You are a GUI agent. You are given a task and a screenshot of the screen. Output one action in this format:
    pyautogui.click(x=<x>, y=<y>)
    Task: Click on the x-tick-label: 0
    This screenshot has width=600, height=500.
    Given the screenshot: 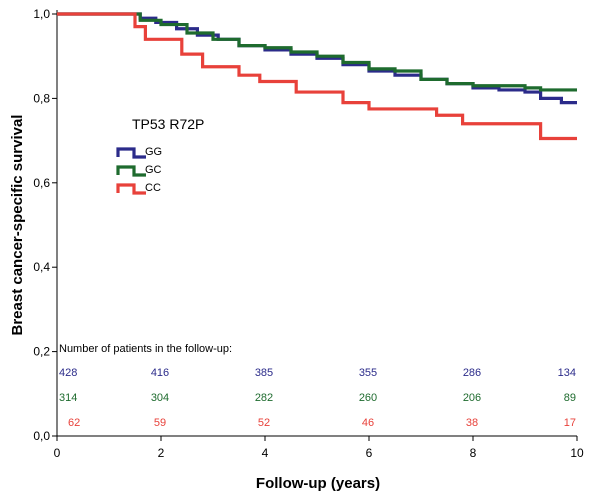 What is the action you would take?
    pyautogui.click(x=57, y=453)
    